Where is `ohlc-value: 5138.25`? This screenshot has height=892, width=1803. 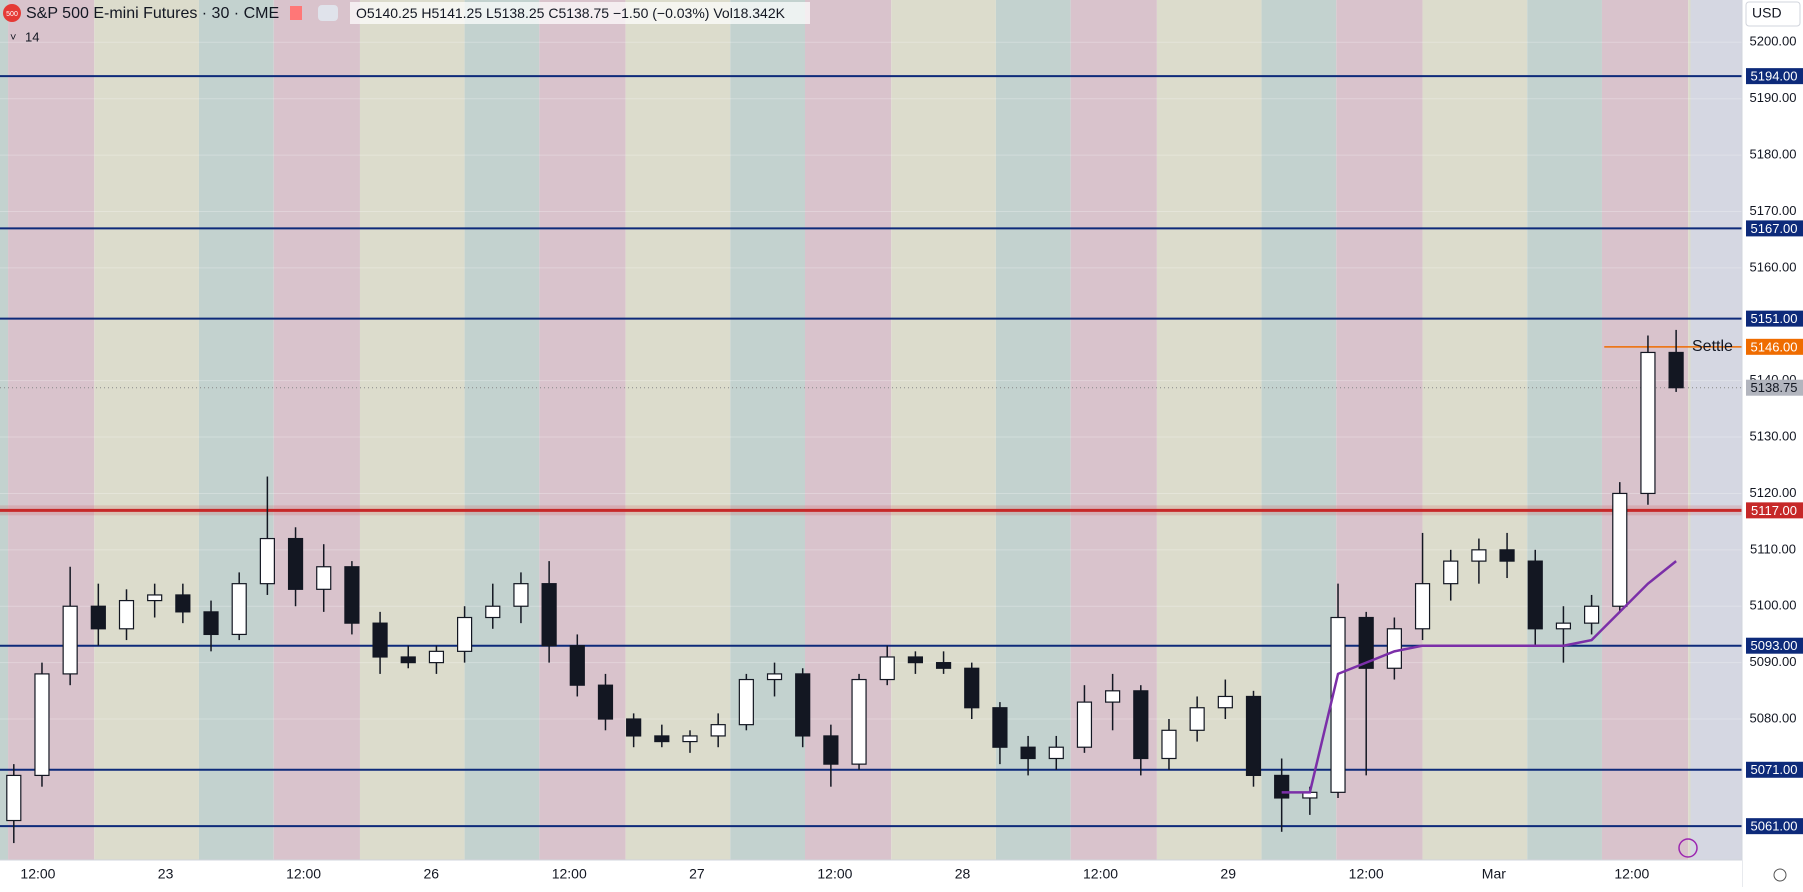
ohlc-value: 5138.25 is located at coordinates (519, 13).